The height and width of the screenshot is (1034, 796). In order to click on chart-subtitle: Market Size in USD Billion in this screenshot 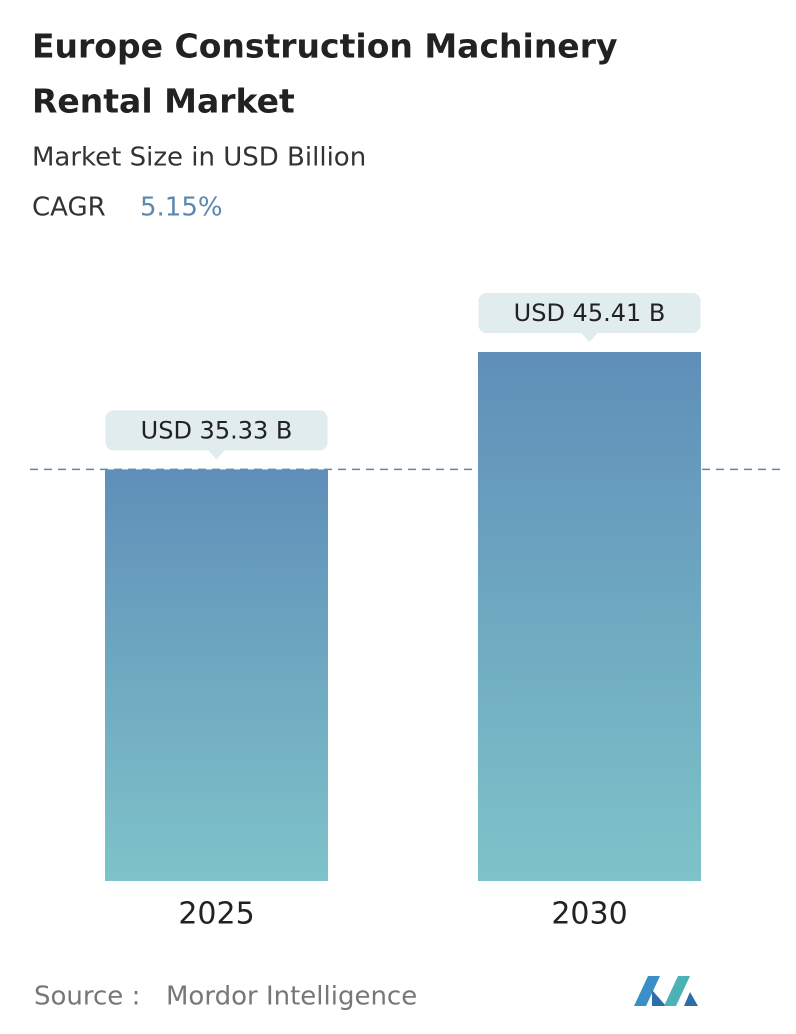, I will do `click(199, 158)`.